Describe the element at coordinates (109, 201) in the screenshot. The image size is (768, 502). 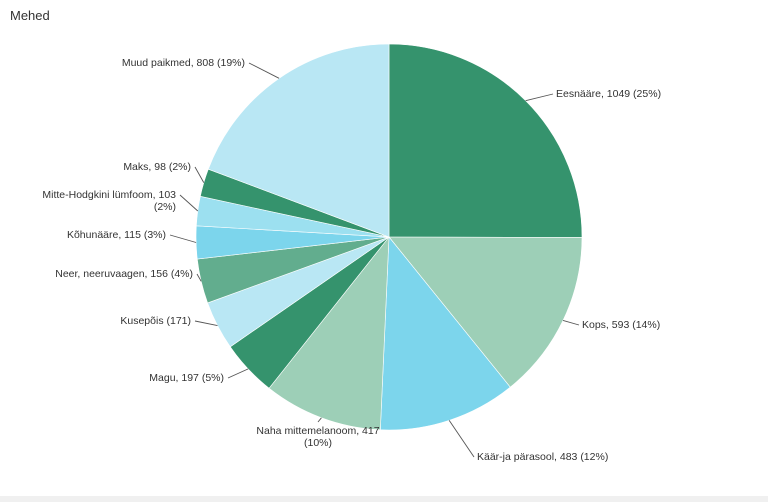
I see `slice-label-8: Mitte-Hodgkini lümfoom, 103 (2%)` at that location.